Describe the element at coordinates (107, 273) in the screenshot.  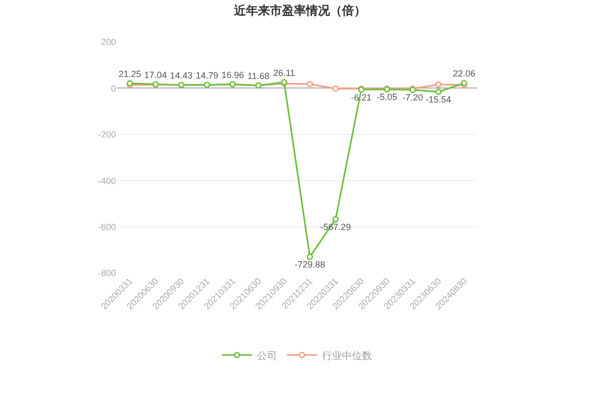
I see `y-tick-label: -800` at that location.